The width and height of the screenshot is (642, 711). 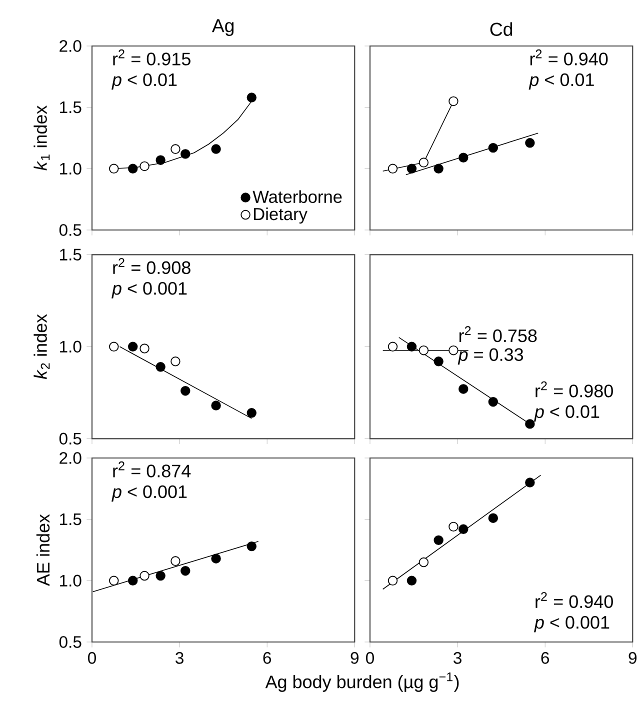 What do you see at coordinates (152, 469) in the screenshot?
I see `annotation: r$^{2}$ = 0.874` at bounding box center [152, 469].